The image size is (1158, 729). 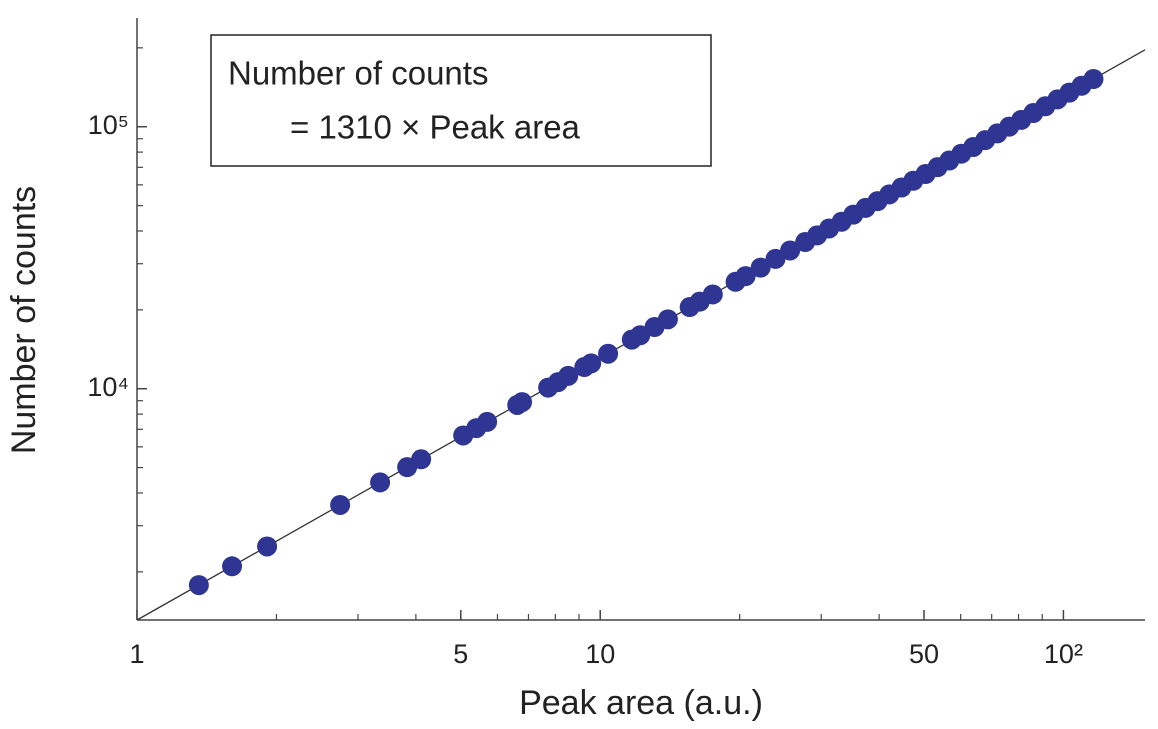 I want to click on x-tick-label: 5, so click(x=460, y=654).